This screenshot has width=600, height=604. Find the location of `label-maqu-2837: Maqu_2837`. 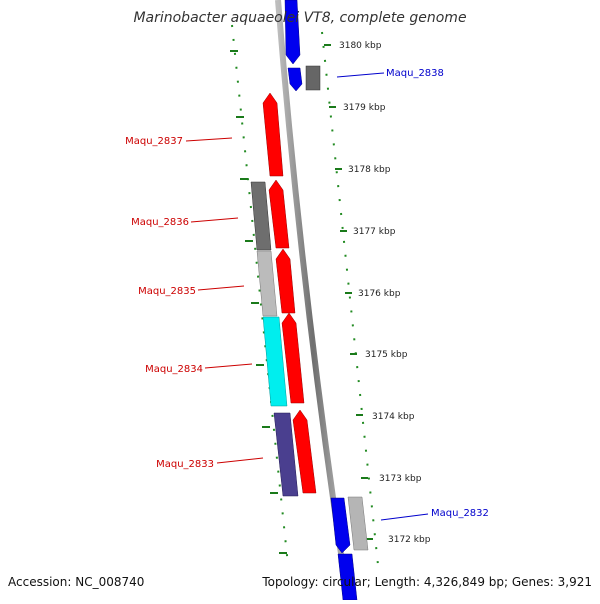

label-maqu-2837: Maqu_2837 is located at coordinates (154, 141).